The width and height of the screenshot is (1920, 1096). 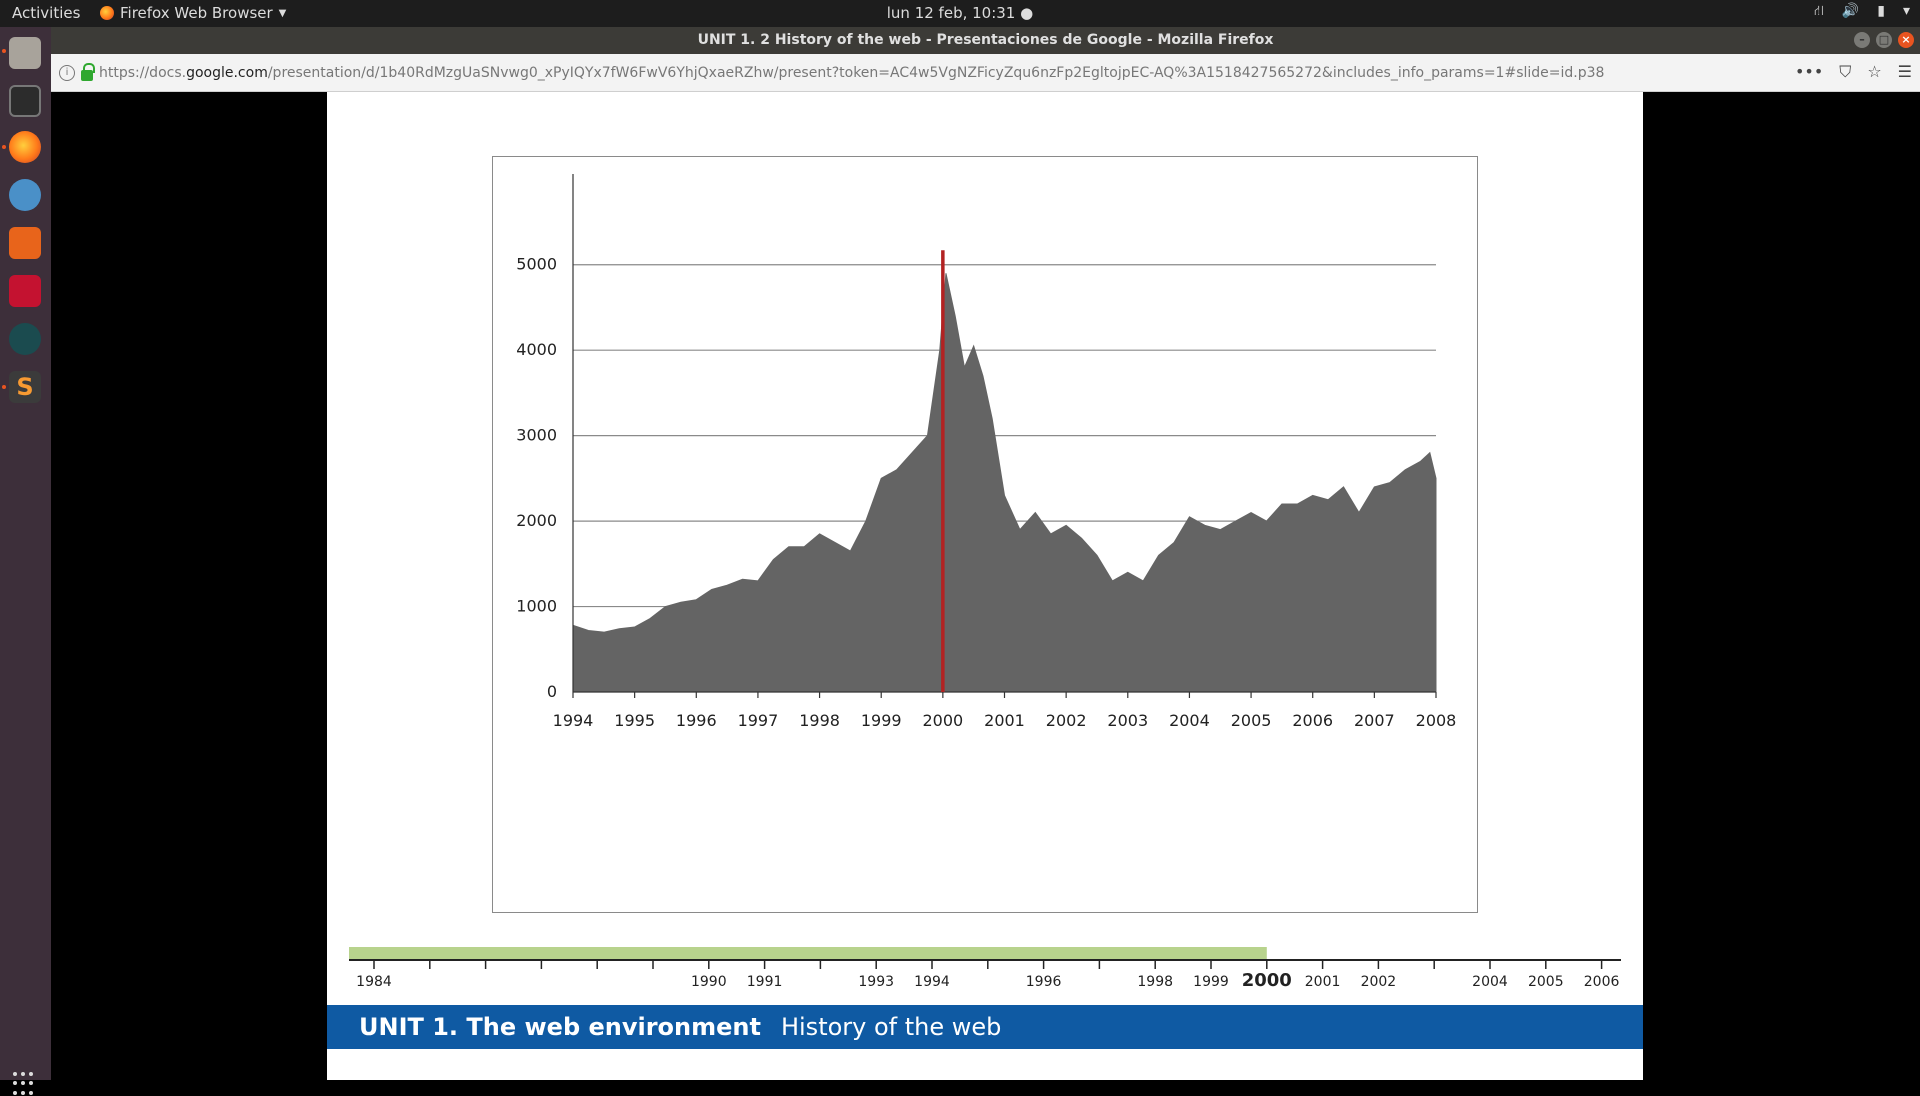 I want to click on app-menu: Firefox Web Browser ▼, so click(x=193, y=13).